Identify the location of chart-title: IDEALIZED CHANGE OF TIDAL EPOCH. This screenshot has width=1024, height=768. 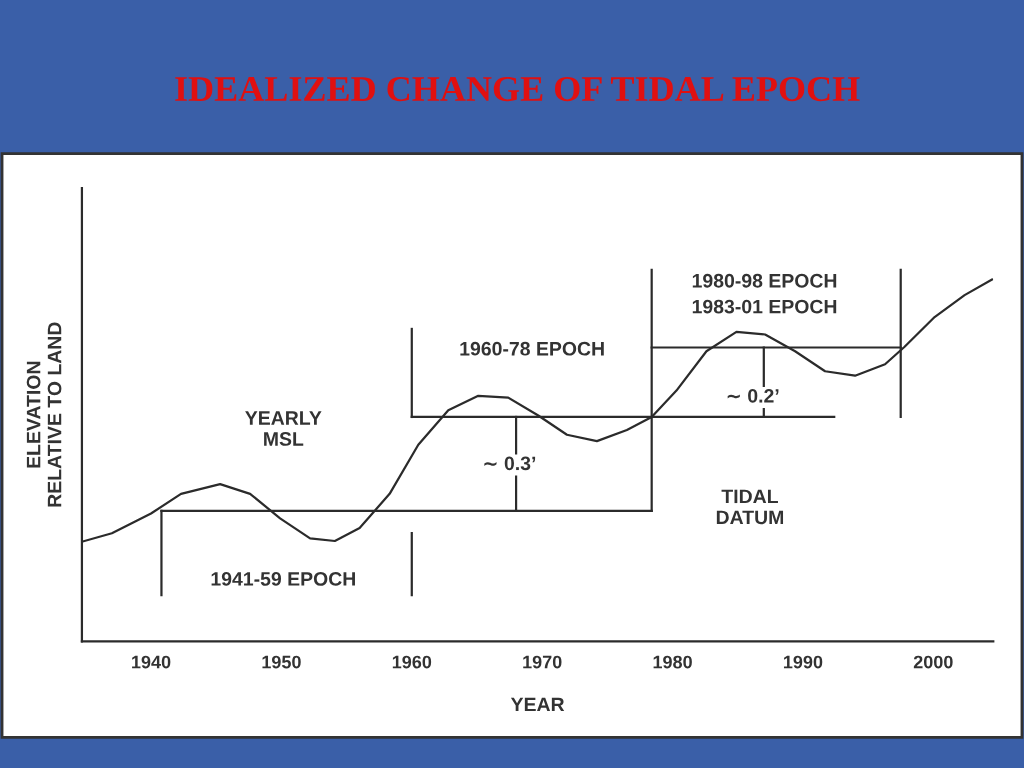
(517, 89).